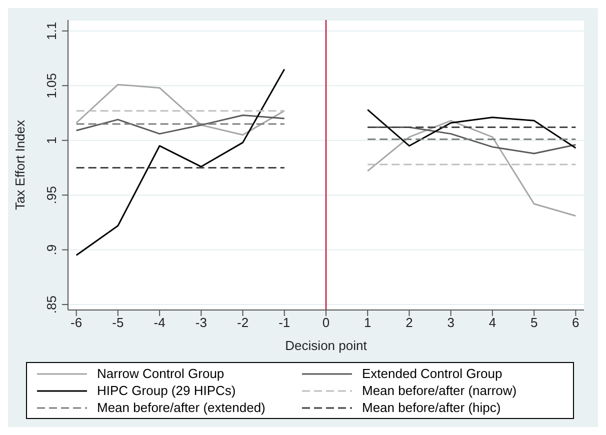  What do you see at coordinates (492, 322) in the screenshot?
I see `x-tick-label: 4` at bounding box center [492, 322].